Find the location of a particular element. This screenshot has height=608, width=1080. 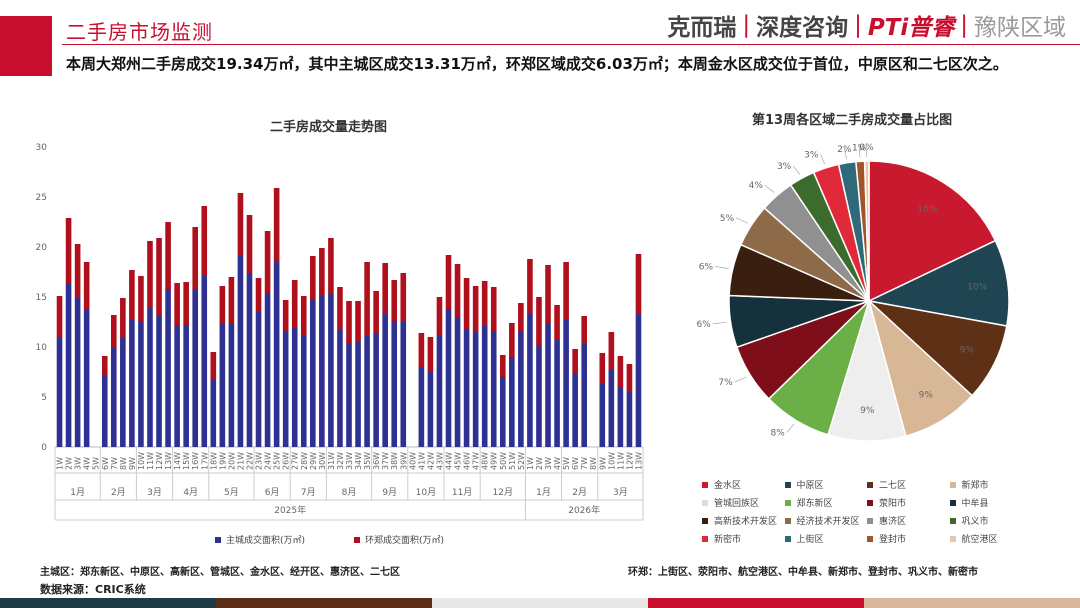

pie-data-label: 5% is located at coordinates (727, 219).